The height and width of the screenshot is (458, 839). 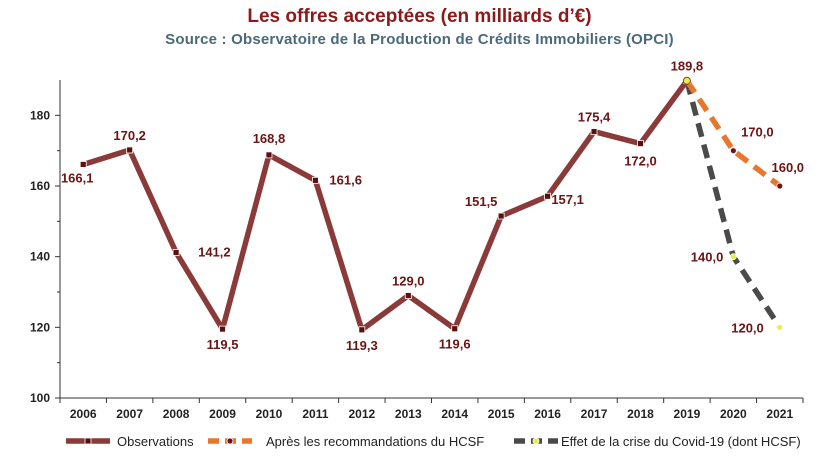 I want to click on data-label-observations: 119,3, so click(x=362, y=345).